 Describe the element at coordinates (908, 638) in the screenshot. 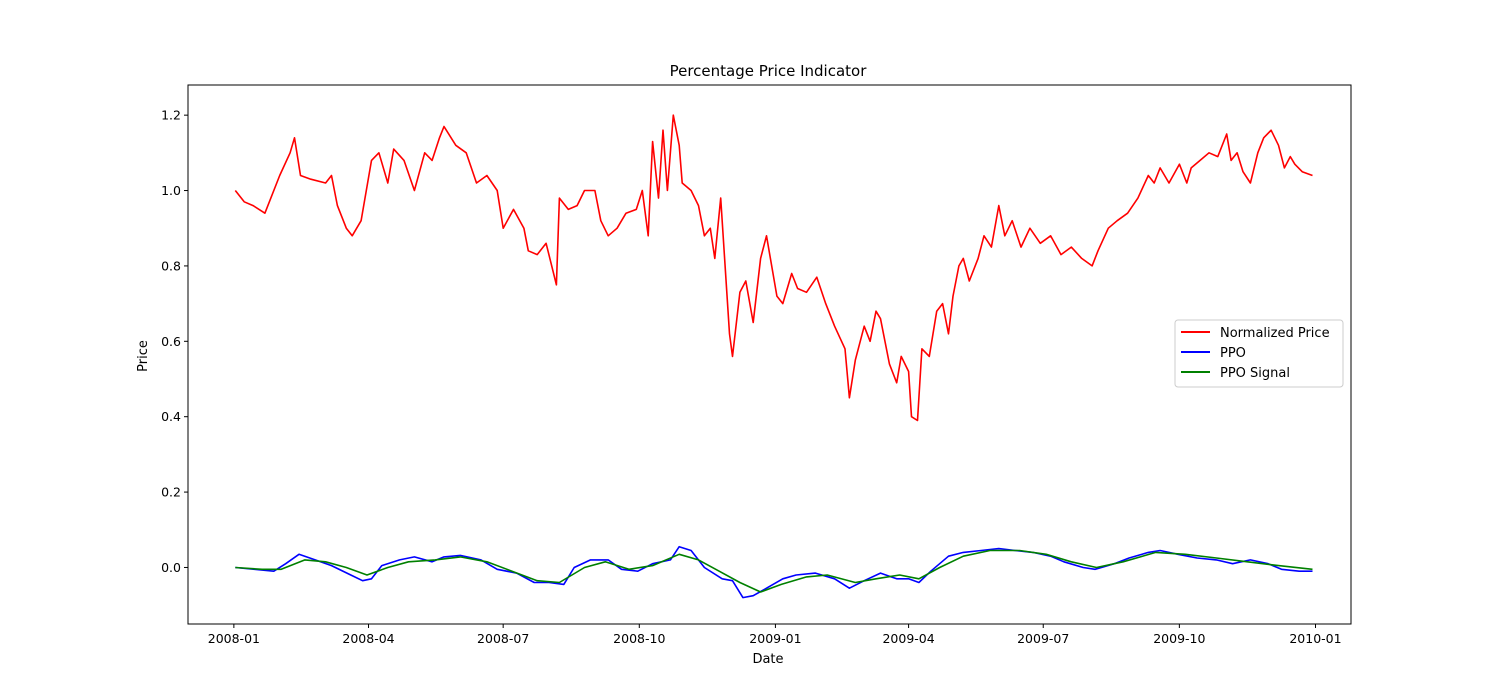

I see `x-tick-label: 2009-04` at that location.